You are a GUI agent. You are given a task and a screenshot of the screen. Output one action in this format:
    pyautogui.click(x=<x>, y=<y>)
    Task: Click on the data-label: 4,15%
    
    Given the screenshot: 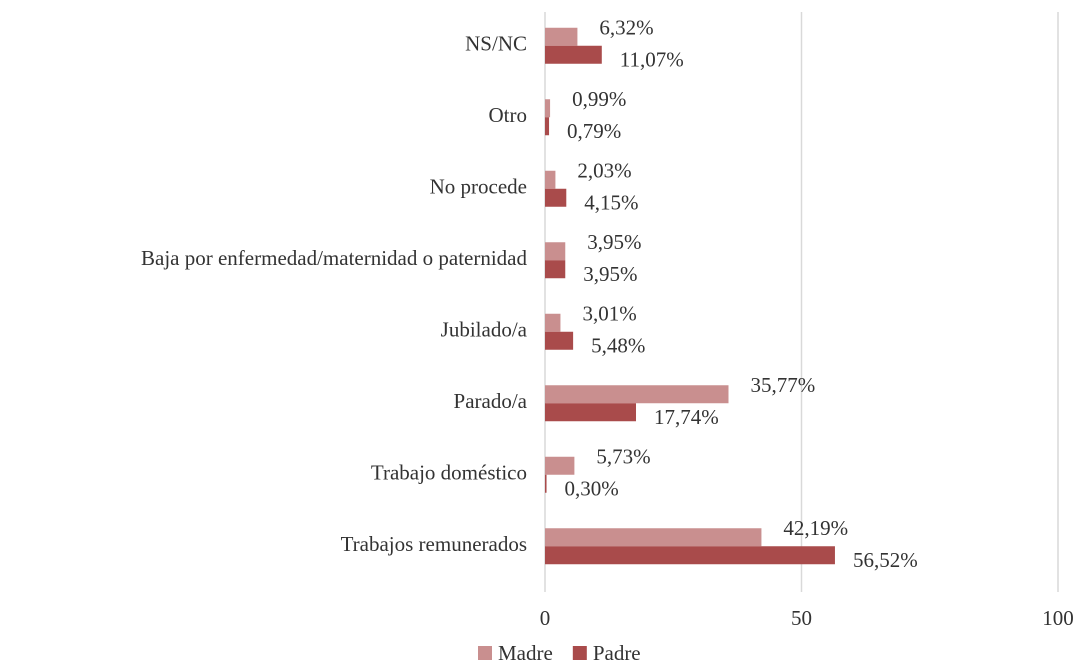 What is the action you would take?
    pyautogui.click(x=611, y=203)
    